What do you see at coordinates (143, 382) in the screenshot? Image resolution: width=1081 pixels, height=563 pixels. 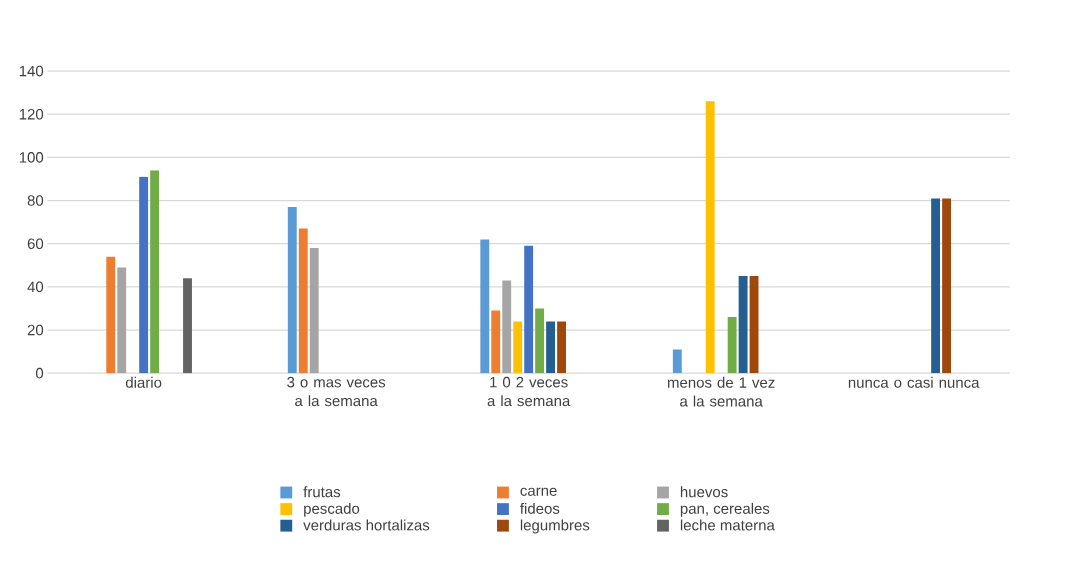 I see `x-tick-label: diario` at bounding box center [143, 382].